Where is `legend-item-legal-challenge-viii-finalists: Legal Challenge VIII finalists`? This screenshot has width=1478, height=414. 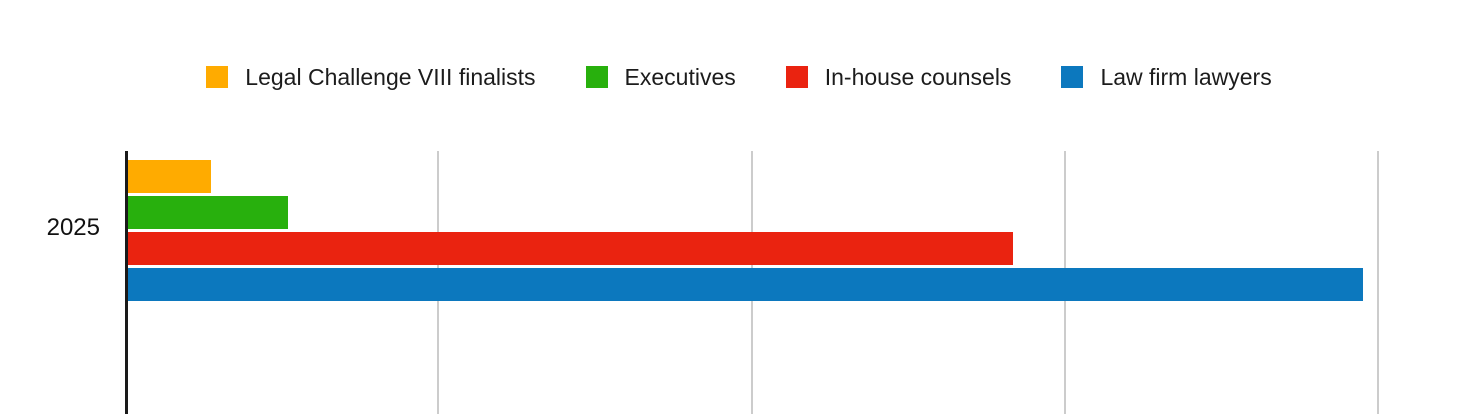 legend-item-legal-challenge-viii-finalists: Legal Challenge VIII finalists is located at coordinates (371, 76).